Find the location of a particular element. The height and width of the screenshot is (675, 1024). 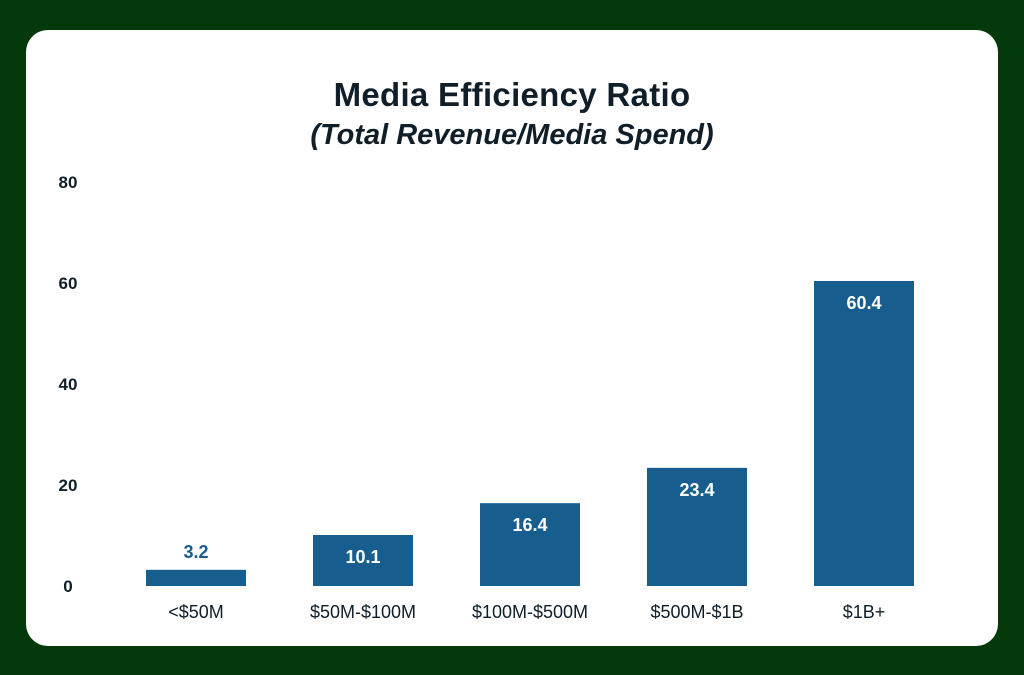

x-axis-labels: <$50M $50M-$100M $100M-$500M $500M-$1B $1B+ is located at coordinates (526, 612).